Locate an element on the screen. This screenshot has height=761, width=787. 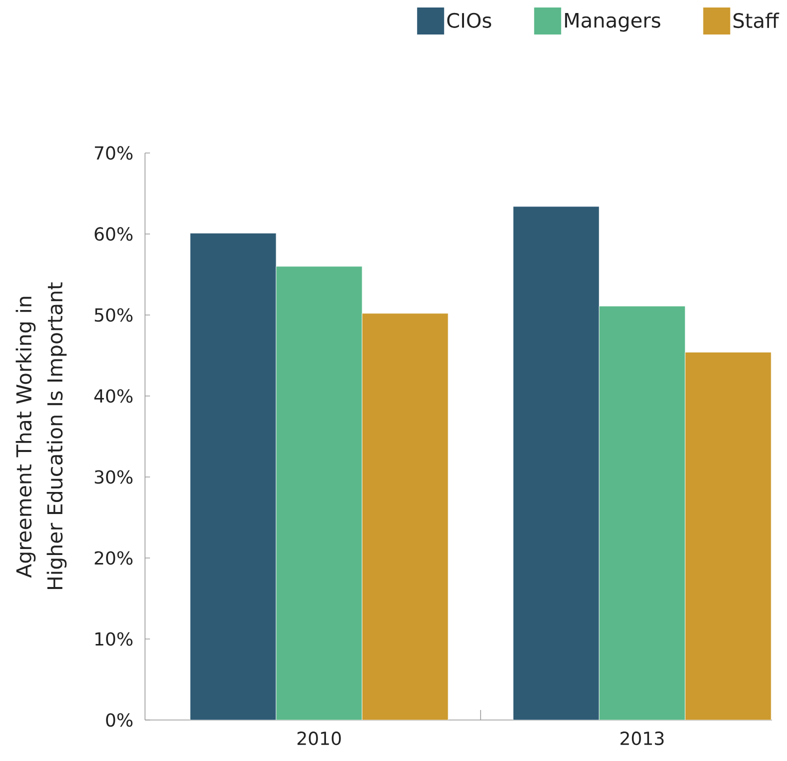
legend-label: CIOs is located at coordinates (469, 20).